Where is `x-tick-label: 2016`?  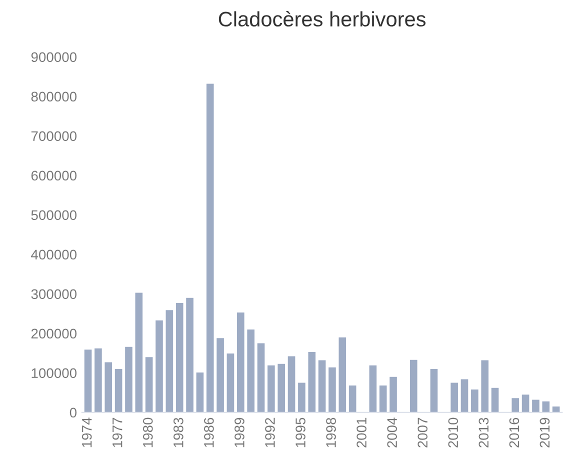
x-tick-label: 2016 is located at coordinates (514, 433).